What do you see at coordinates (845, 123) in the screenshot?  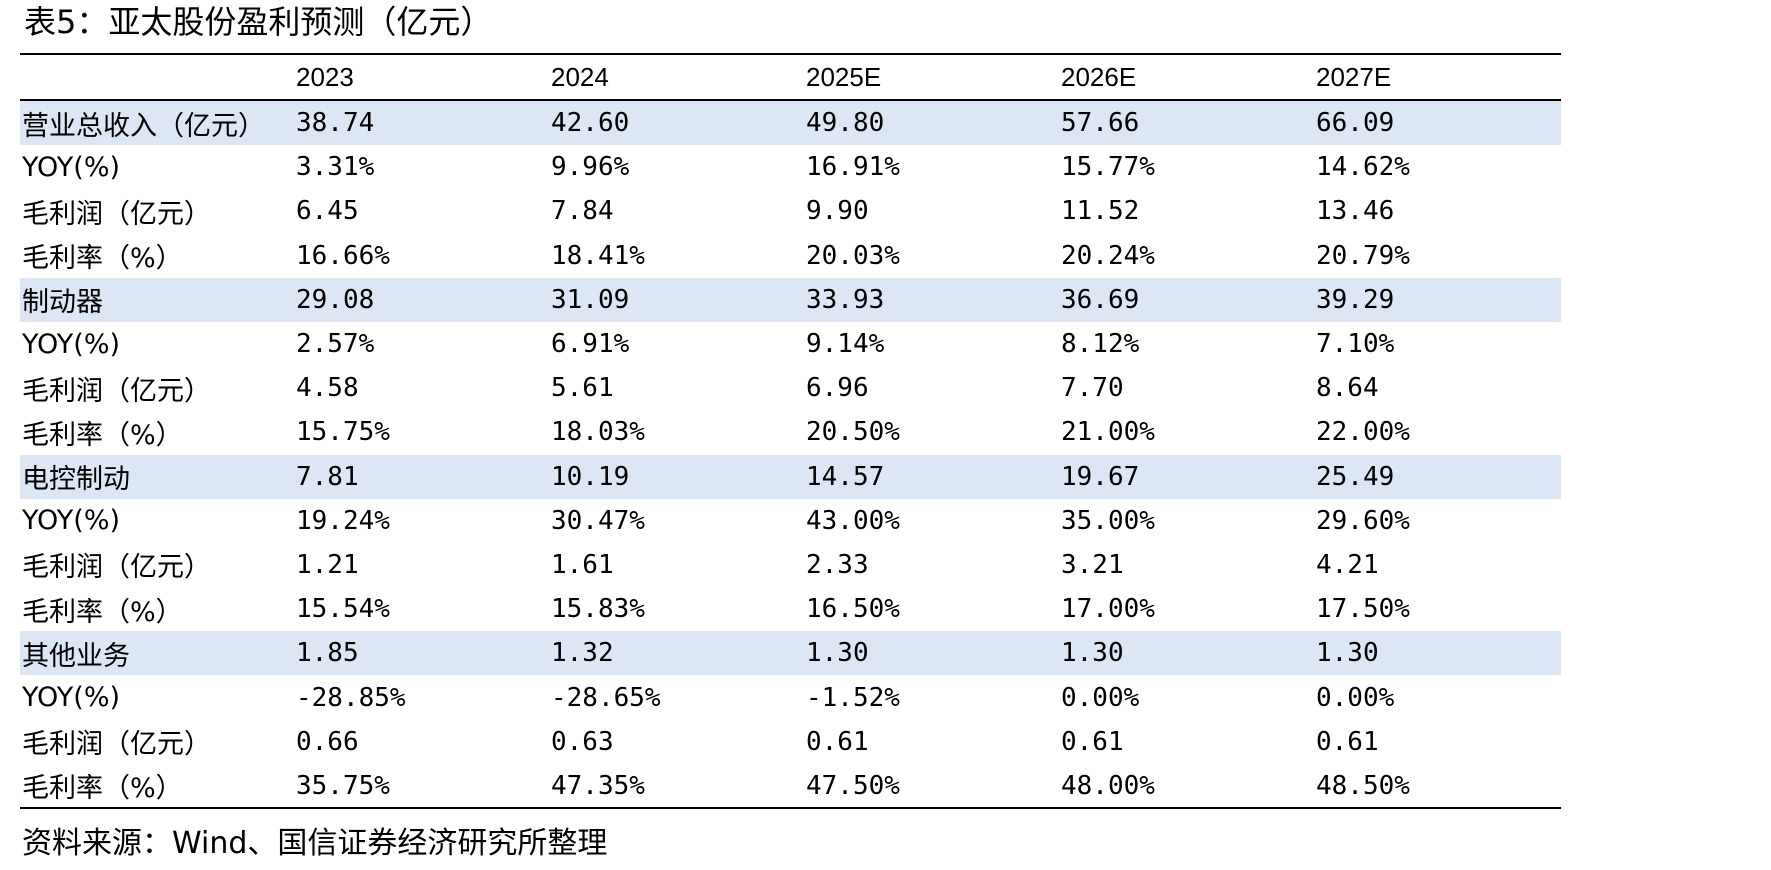 I see `table-cell: 49.80` at bounding box center [845, 123].